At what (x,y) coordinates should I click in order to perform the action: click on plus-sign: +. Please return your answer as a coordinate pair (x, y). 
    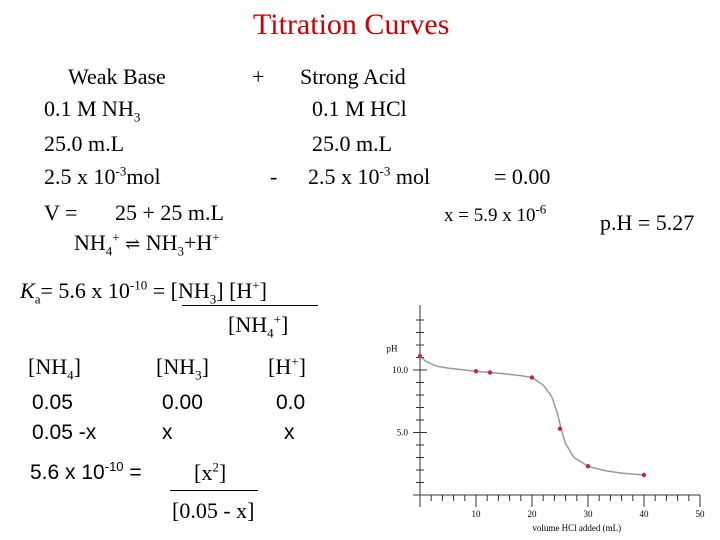
    Looking at the image, I should click on (258, 76).